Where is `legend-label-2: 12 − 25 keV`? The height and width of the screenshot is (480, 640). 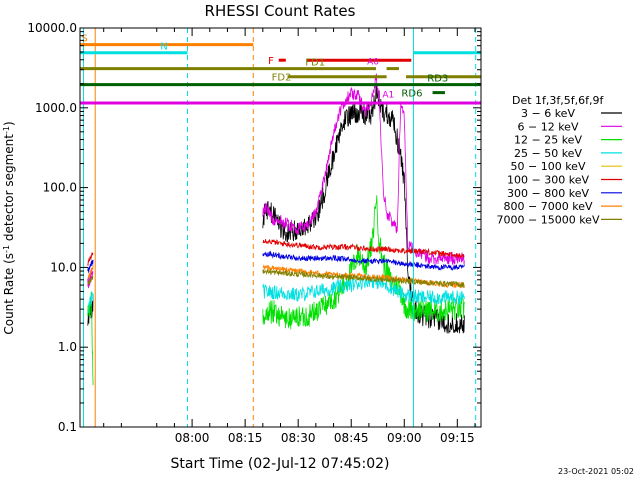
legend-label-2: 12 − 25 keV is located at coordinates (548, 140).